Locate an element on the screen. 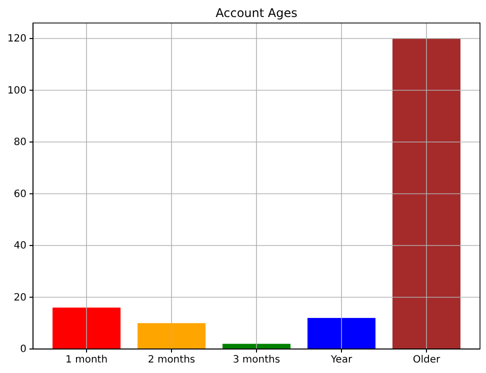  y-tick-label: 40 is located at coordinates (20, 246).